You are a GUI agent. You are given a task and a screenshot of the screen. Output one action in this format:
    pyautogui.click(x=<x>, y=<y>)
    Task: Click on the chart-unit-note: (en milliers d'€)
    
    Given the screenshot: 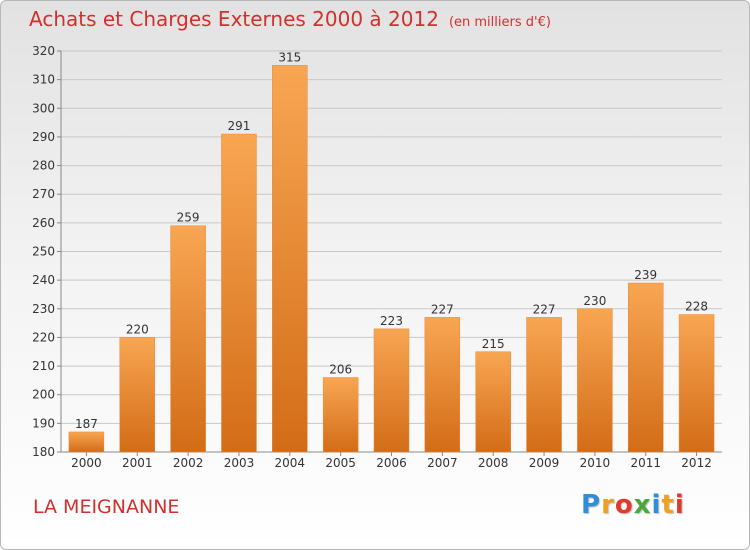 What is the action you would take?
    pyautogui.click(x=499, y=22)
    